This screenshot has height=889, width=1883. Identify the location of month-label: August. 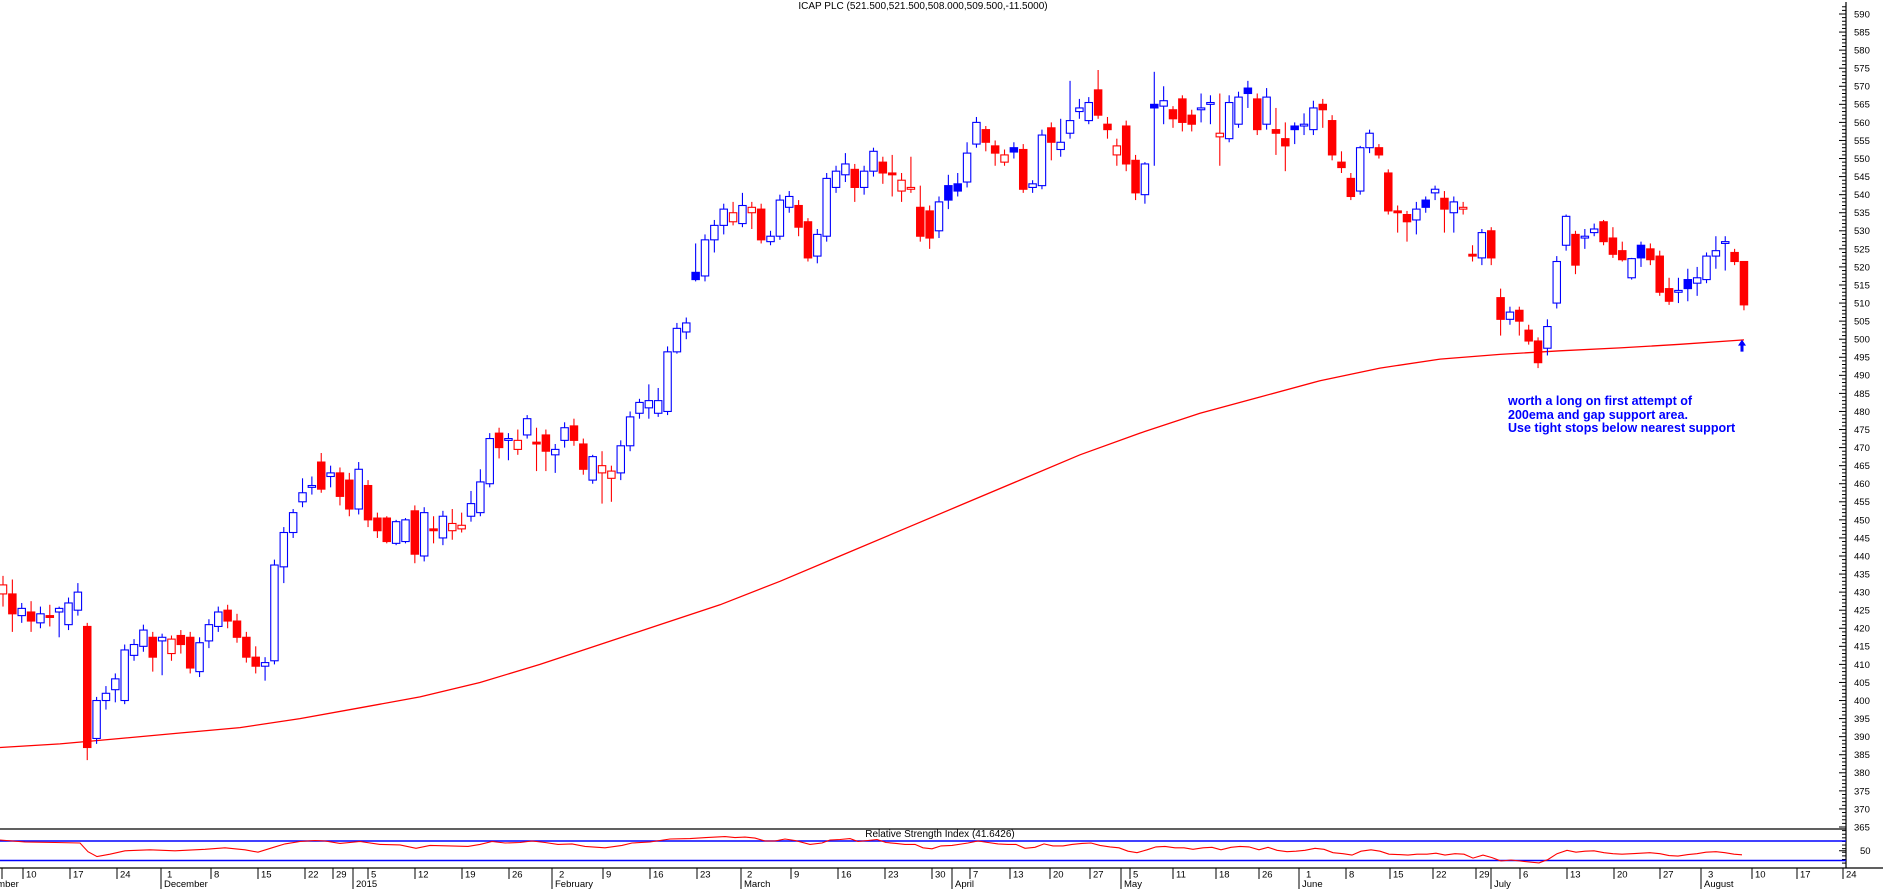
(1719, 884).